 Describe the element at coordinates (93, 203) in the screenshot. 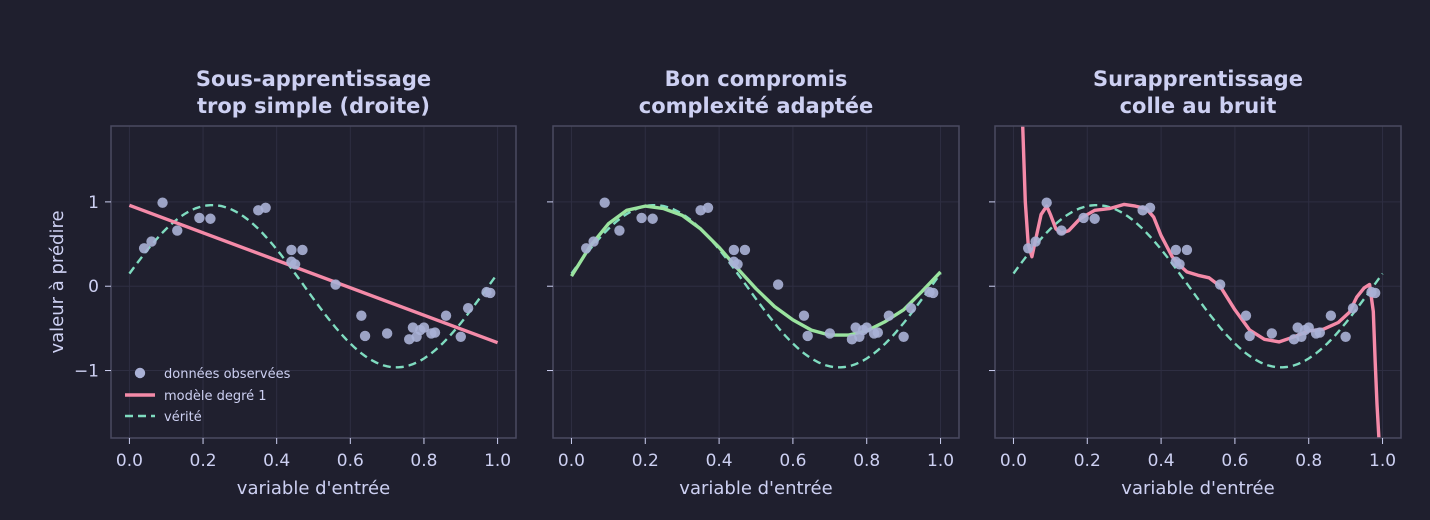

I see `y-tick-label: 1` at that location.